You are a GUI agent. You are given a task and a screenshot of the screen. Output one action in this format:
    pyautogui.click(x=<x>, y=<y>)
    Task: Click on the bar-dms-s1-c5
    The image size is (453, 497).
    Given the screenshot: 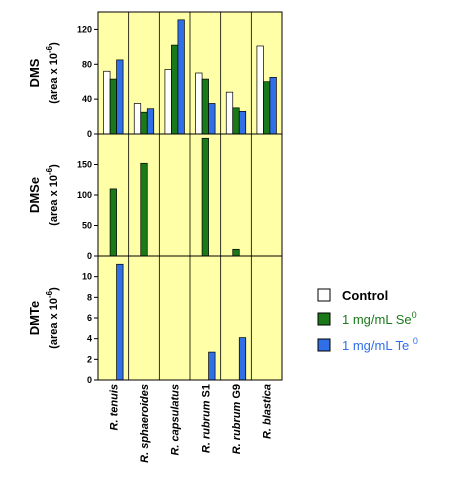 What is the action you would take?
    pyautogui.click(x=267, y=108)
    